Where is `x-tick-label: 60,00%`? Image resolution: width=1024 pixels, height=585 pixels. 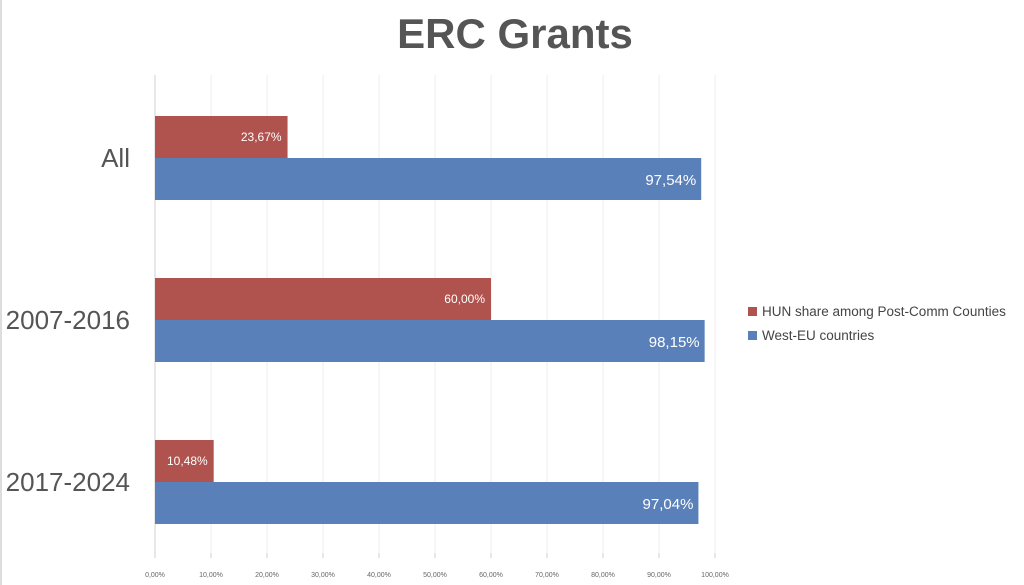 x-tick-label: 60,00% is located at coordinates (491, 575).